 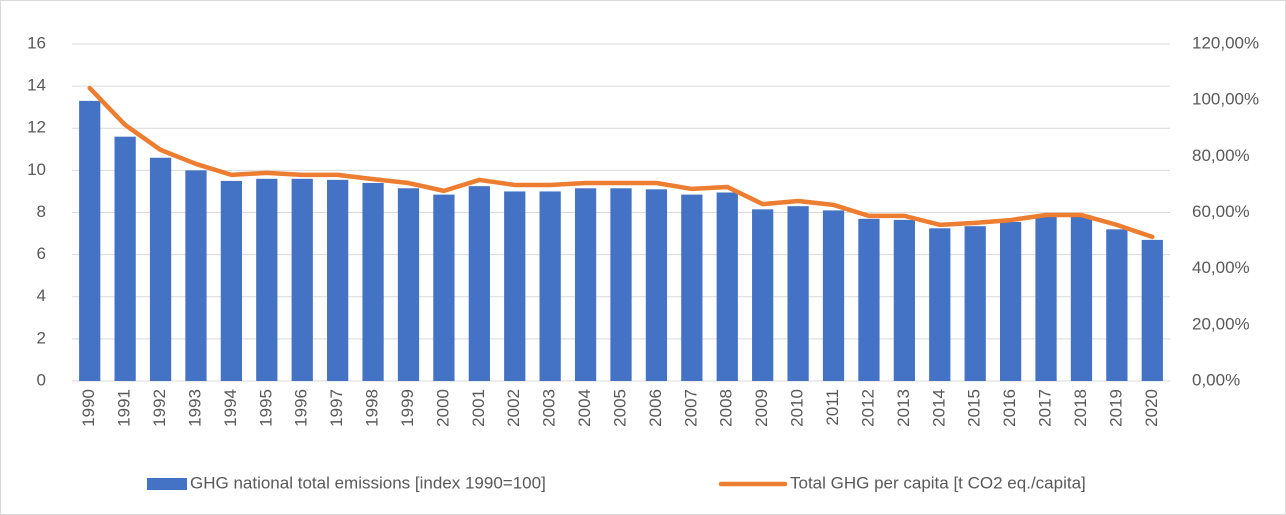 What do you see at coordinates (1221, 155) in the screenshot?
I see `y2-tick-label: 80,00%` at bounding box center [1221, 155].